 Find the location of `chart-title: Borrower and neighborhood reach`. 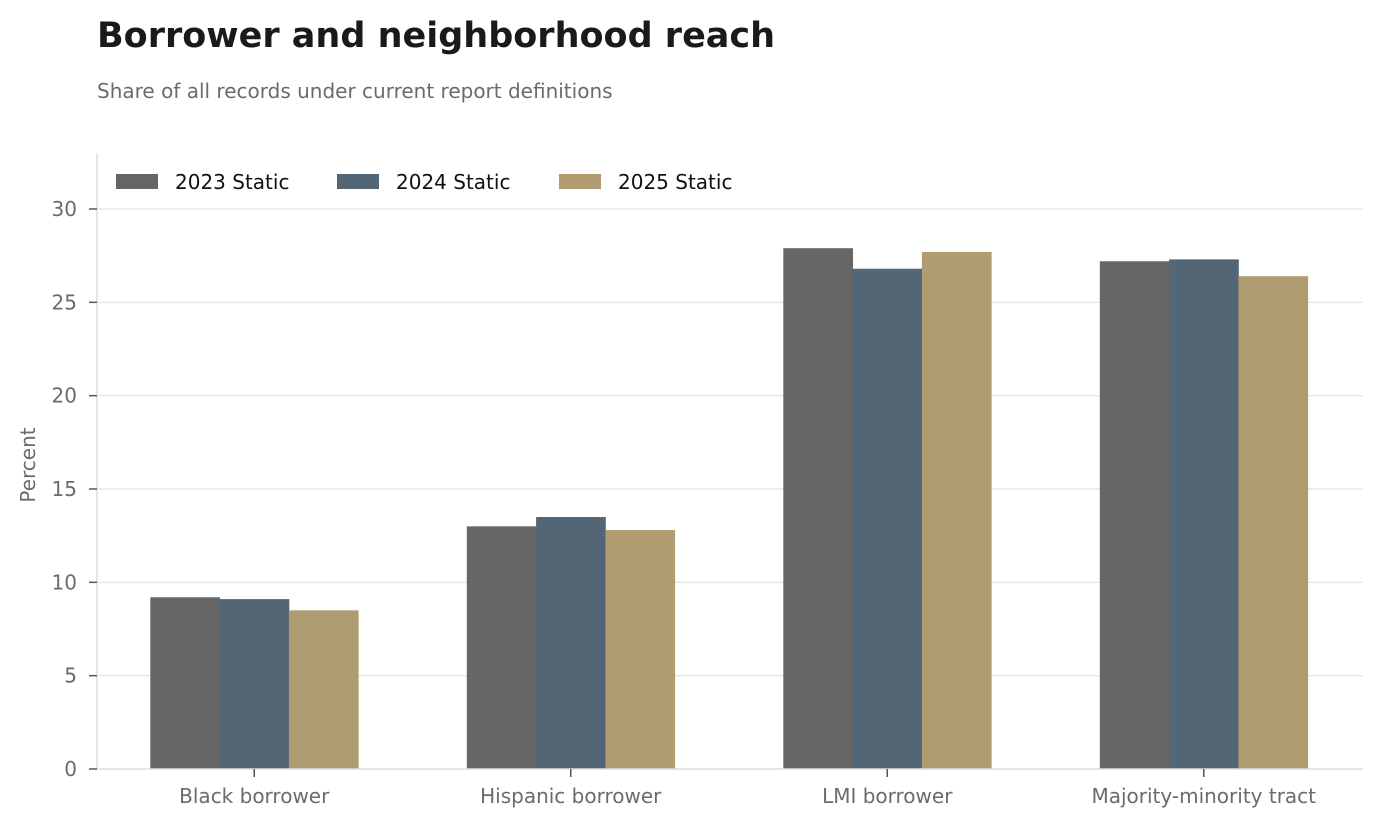

chart-title: Borrower and neighborhood reach is located at coordinates (436, 36).